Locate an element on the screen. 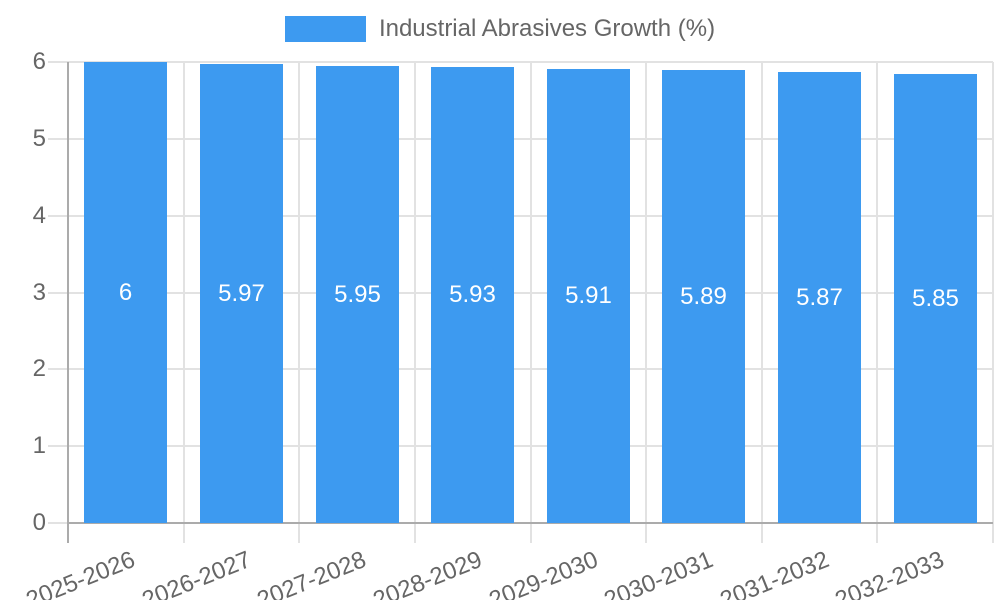  y-axis-line is located at coordinates (68, 302).